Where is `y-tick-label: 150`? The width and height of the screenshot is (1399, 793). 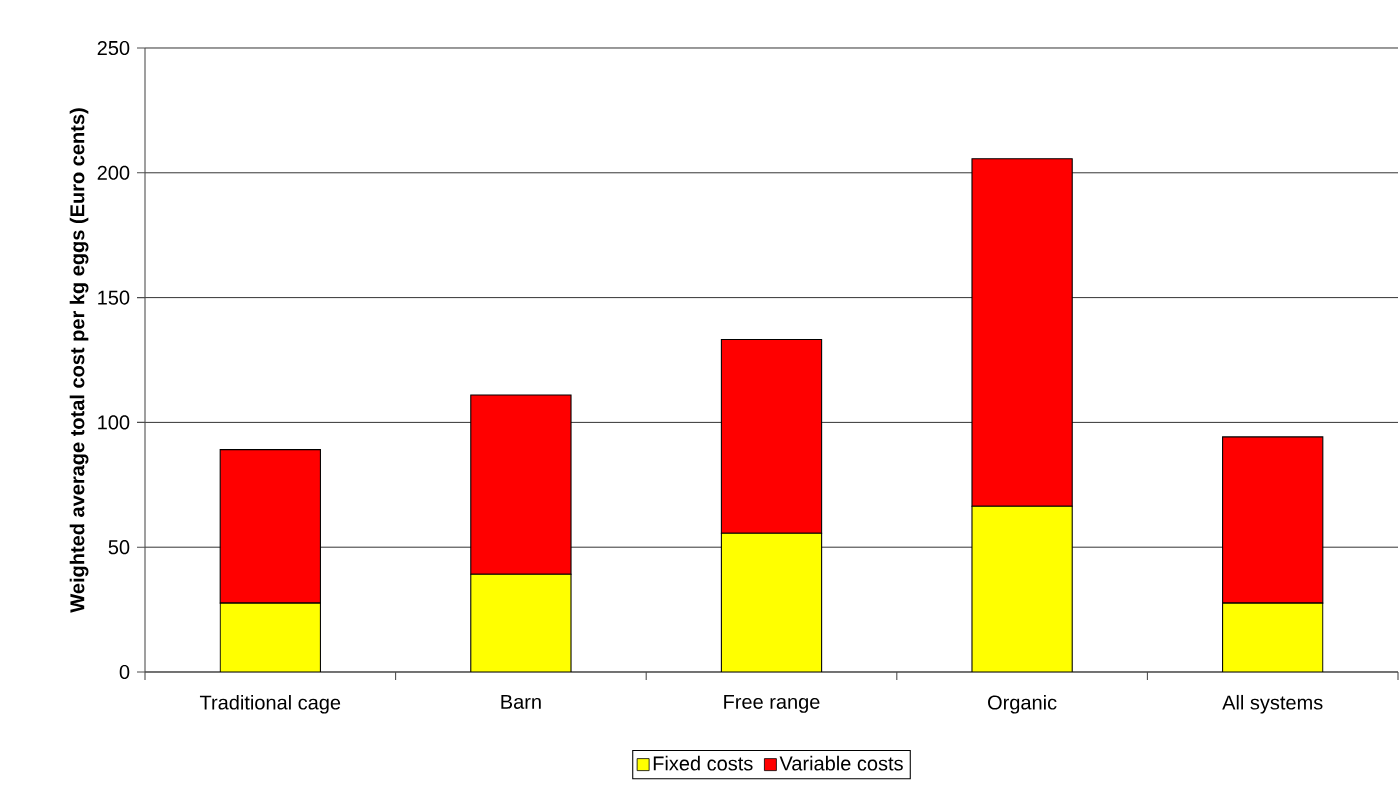
y-tick-label: 150 is located at coordinates (114, 297).